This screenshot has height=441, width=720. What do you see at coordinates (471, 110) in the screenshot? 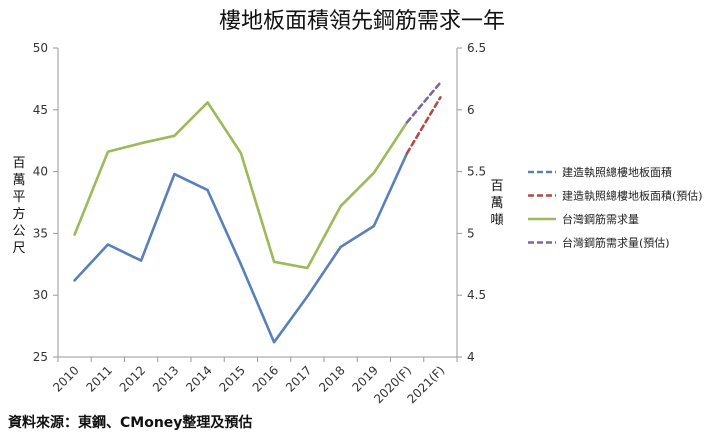
I see `right-tick-label: 6` at bounding box center [471, 110].